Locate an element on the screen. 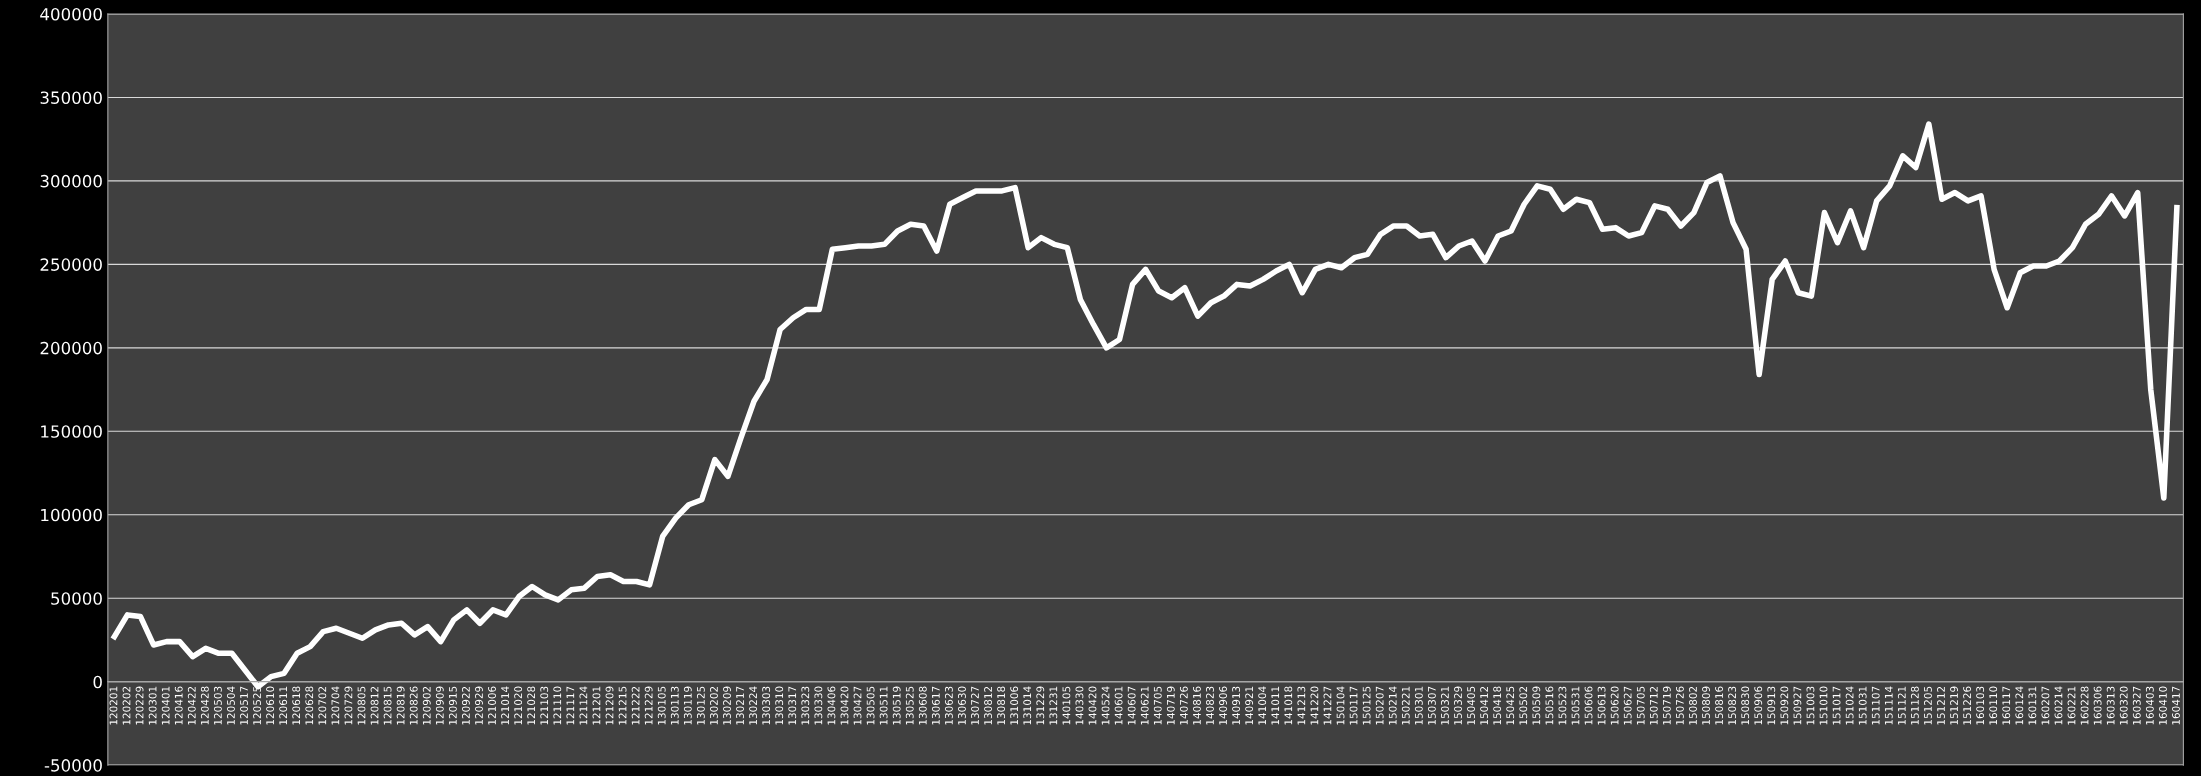  x-tick-label: 120704 is located at coordinates (335, 705).